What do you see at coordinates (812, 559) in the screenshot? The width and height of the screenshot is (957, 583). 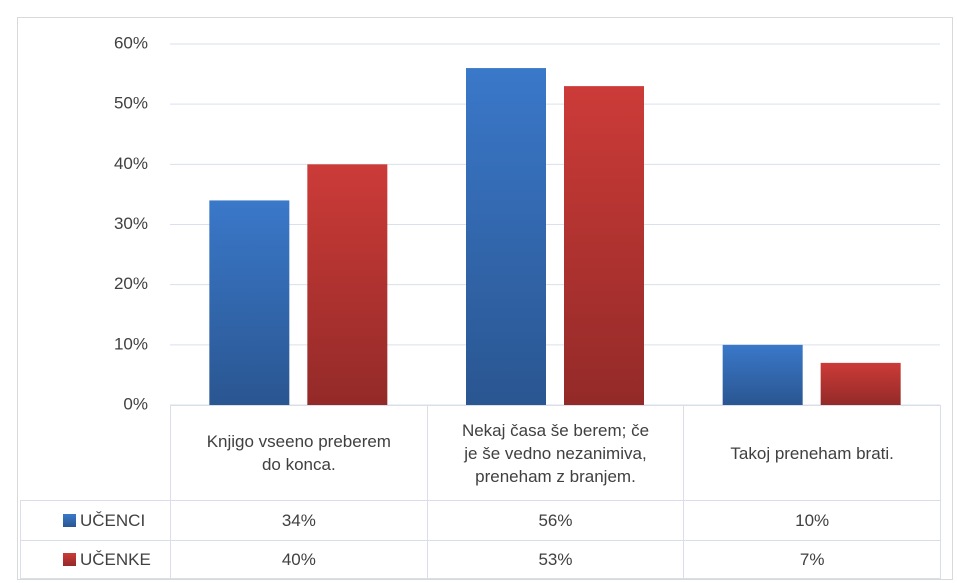 I see `data-label: 7%` at bounding box center [812, 559].